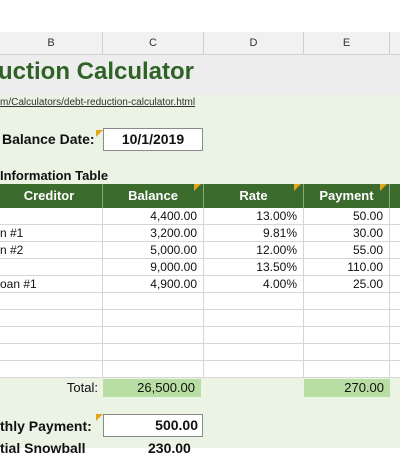 The height and width of the screenshot is (456, 400). Describe the element at coordinates (176, 425) in the screenshot. I see `monthly-payment-value: 500.00` at that location.